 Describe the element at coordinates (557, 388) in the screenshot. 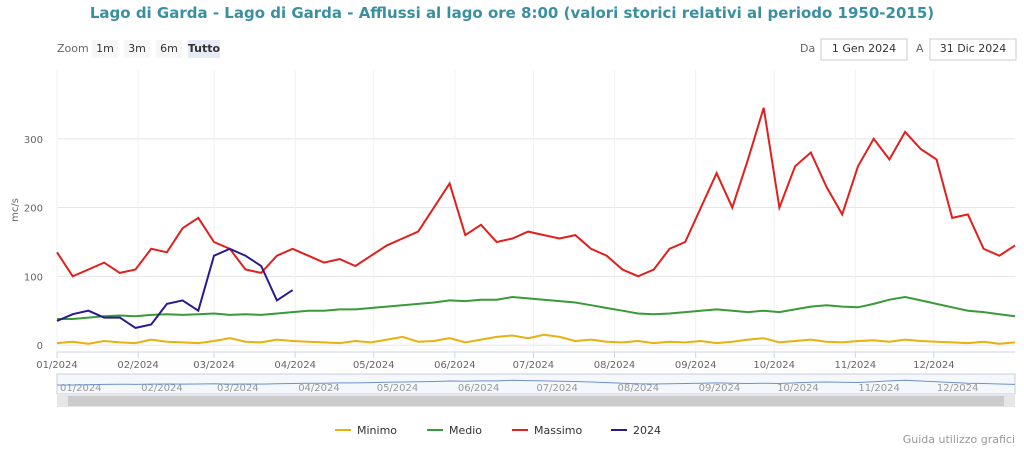

I see `navigator-label: 07/2024` at that location.